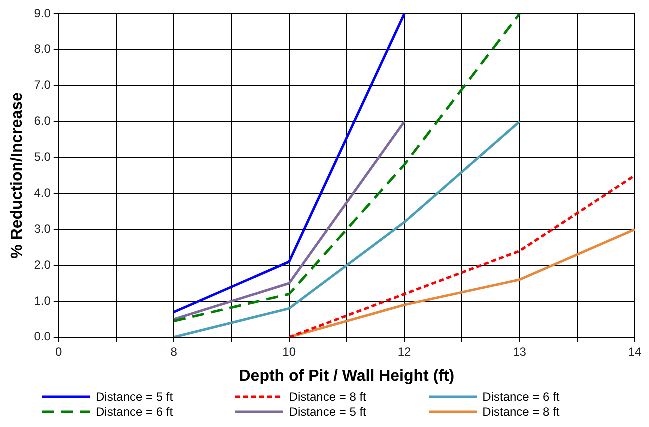 The height and width of the screenshot is (427, 649). I want to click on x-tick-label: 13, so click(520, 351).